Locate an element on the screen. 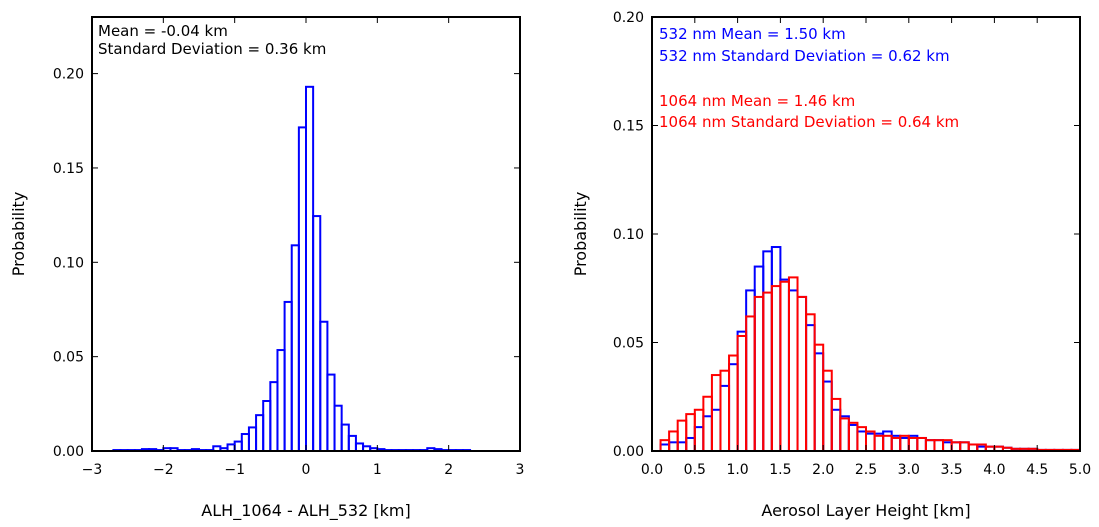 This screenshot has width=1099, height=527. right-x-tick-label: 2.0 is located at coordinates (823, 470).